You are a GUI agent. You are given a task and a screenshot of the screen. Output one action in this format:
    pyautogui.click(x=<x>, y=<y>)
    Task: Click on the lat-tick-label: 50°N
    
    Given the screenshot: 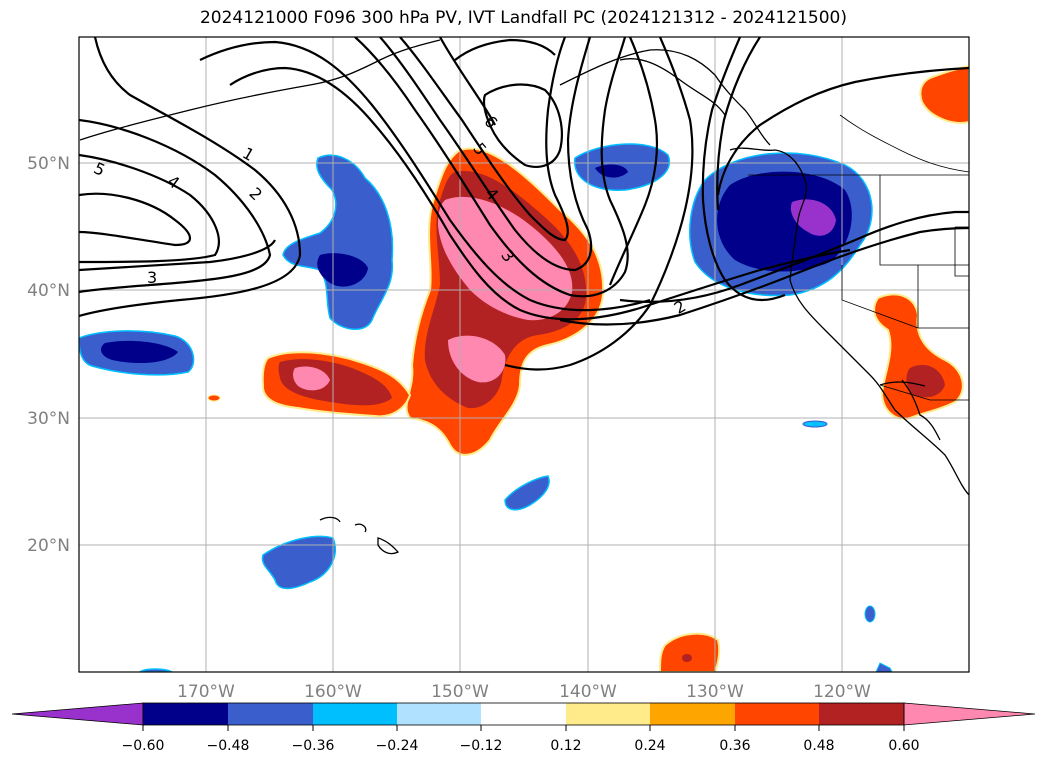 What is the action you would take?
    pyautogui.click(x=48, y=164)
    